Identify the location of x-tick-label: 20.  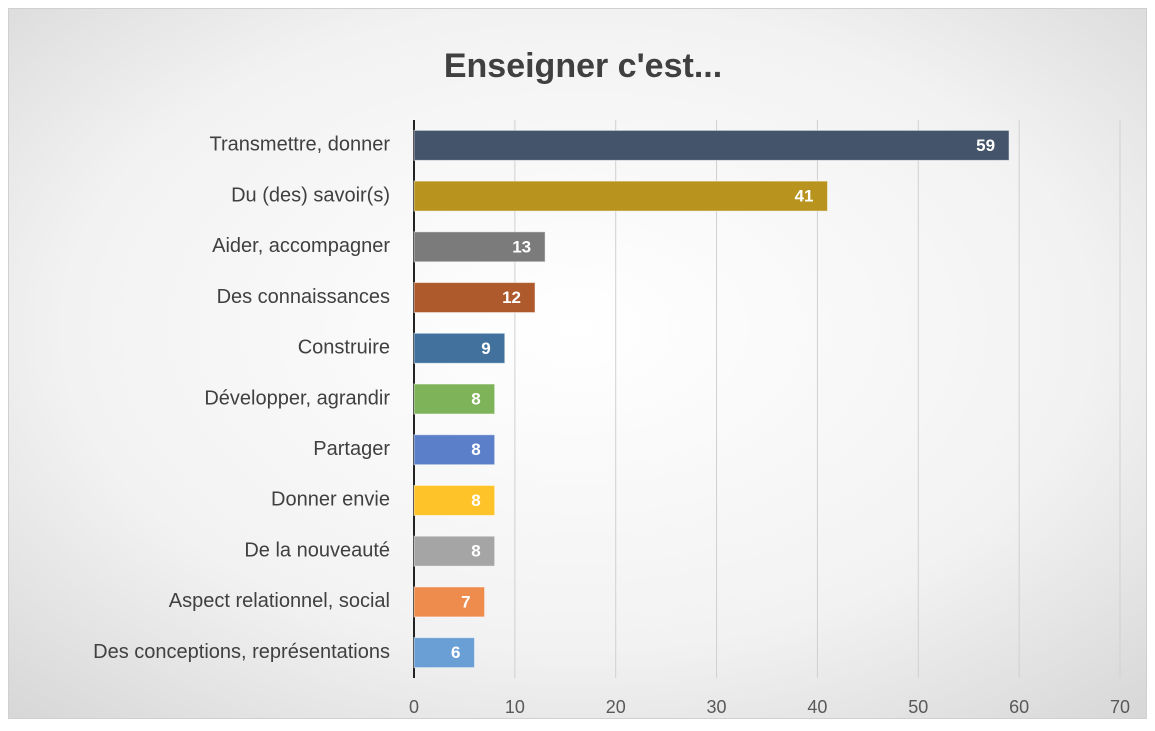
(616, 707).